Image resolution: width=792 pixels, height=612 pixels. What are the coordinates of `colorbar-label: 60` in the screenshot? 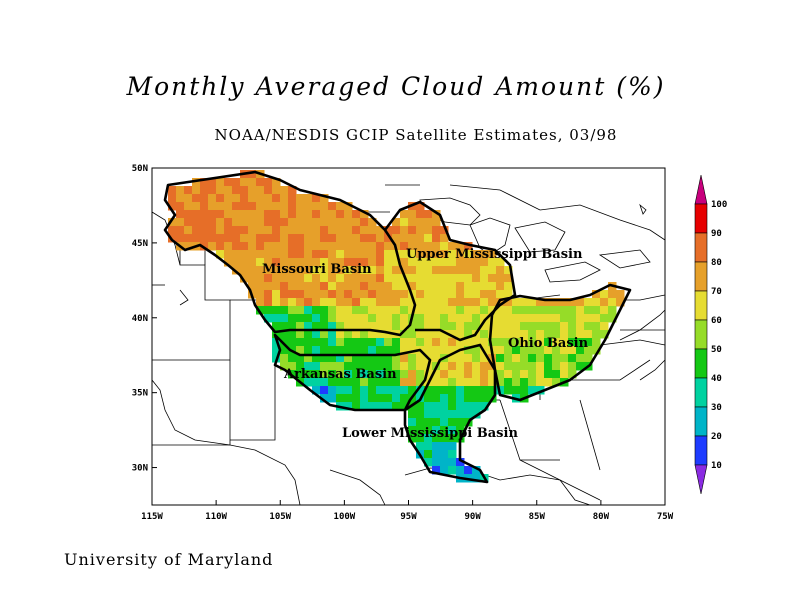 It's located at (716, 321).